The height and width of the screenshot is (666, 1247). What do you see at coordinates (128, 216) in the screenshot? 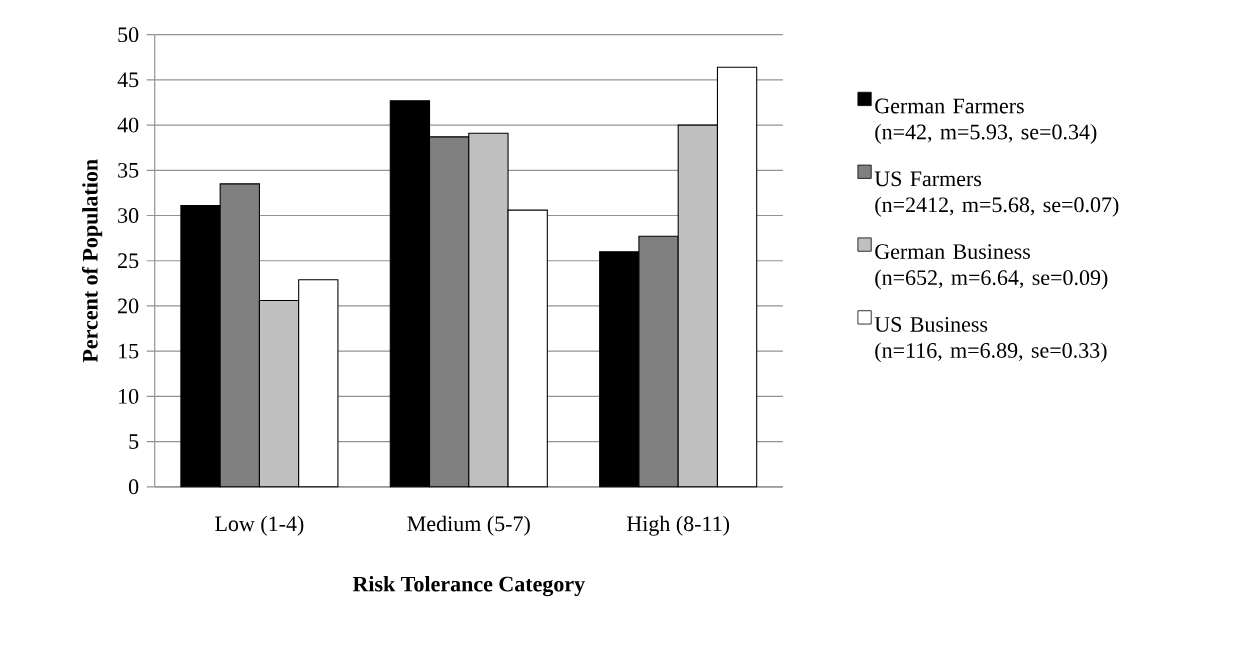
I see `y-tick-label: 30` at bounding box center [128, 216].